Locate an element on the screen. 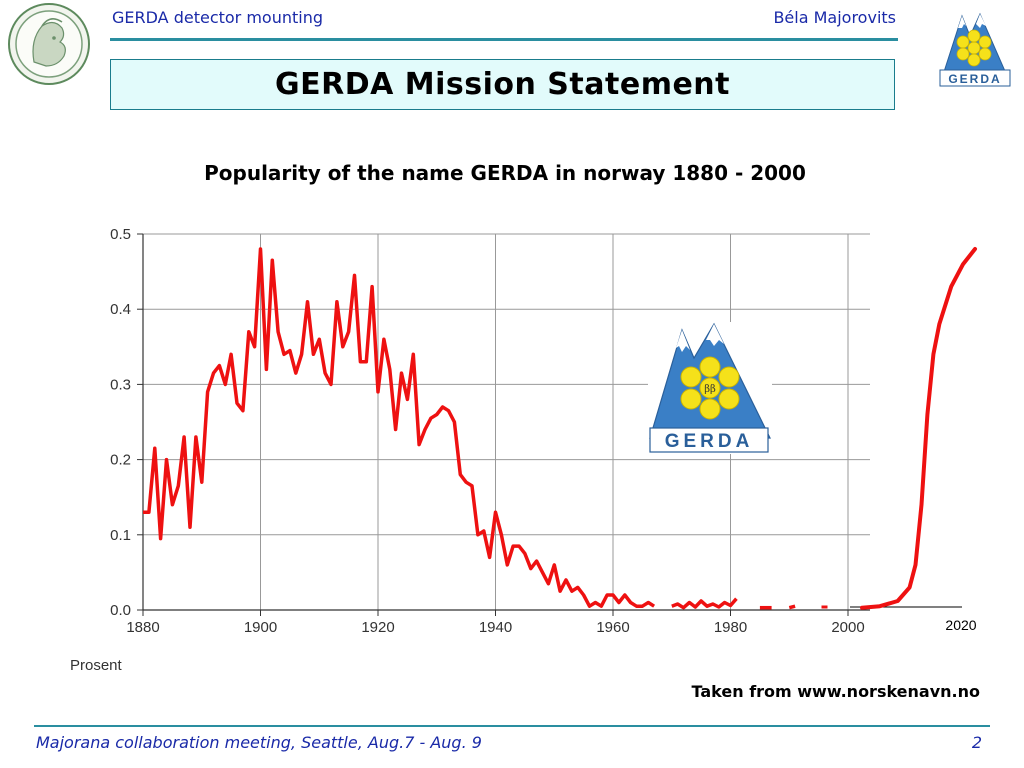  extrapolation-year-label: 2020 is located at coordinates (960, 625).